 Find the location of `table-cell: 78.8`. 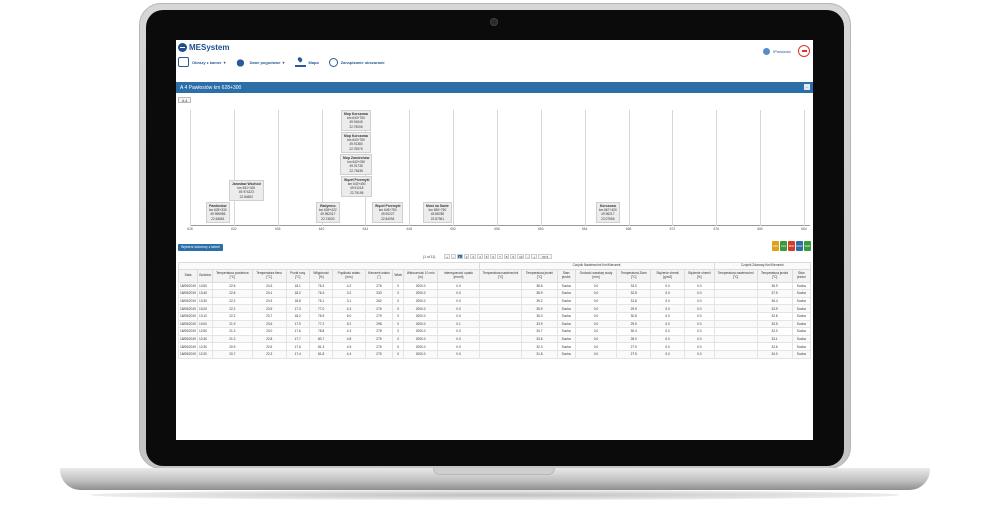

table-cell: 78.8 is located at coordinates (321, 331).